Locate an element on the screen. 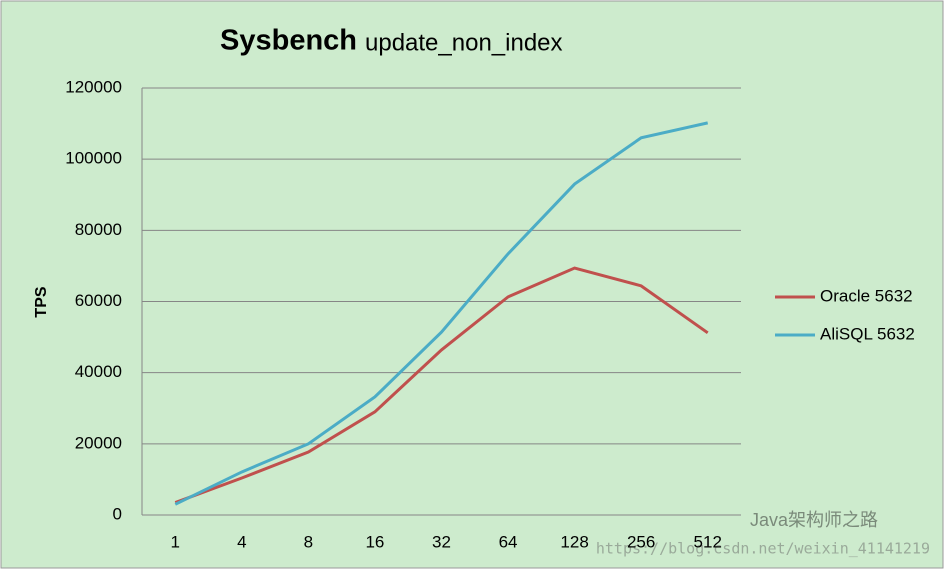 This screenshot has width=944, height=569. x-tick-label: 16 is located at coordinates (374, 541).